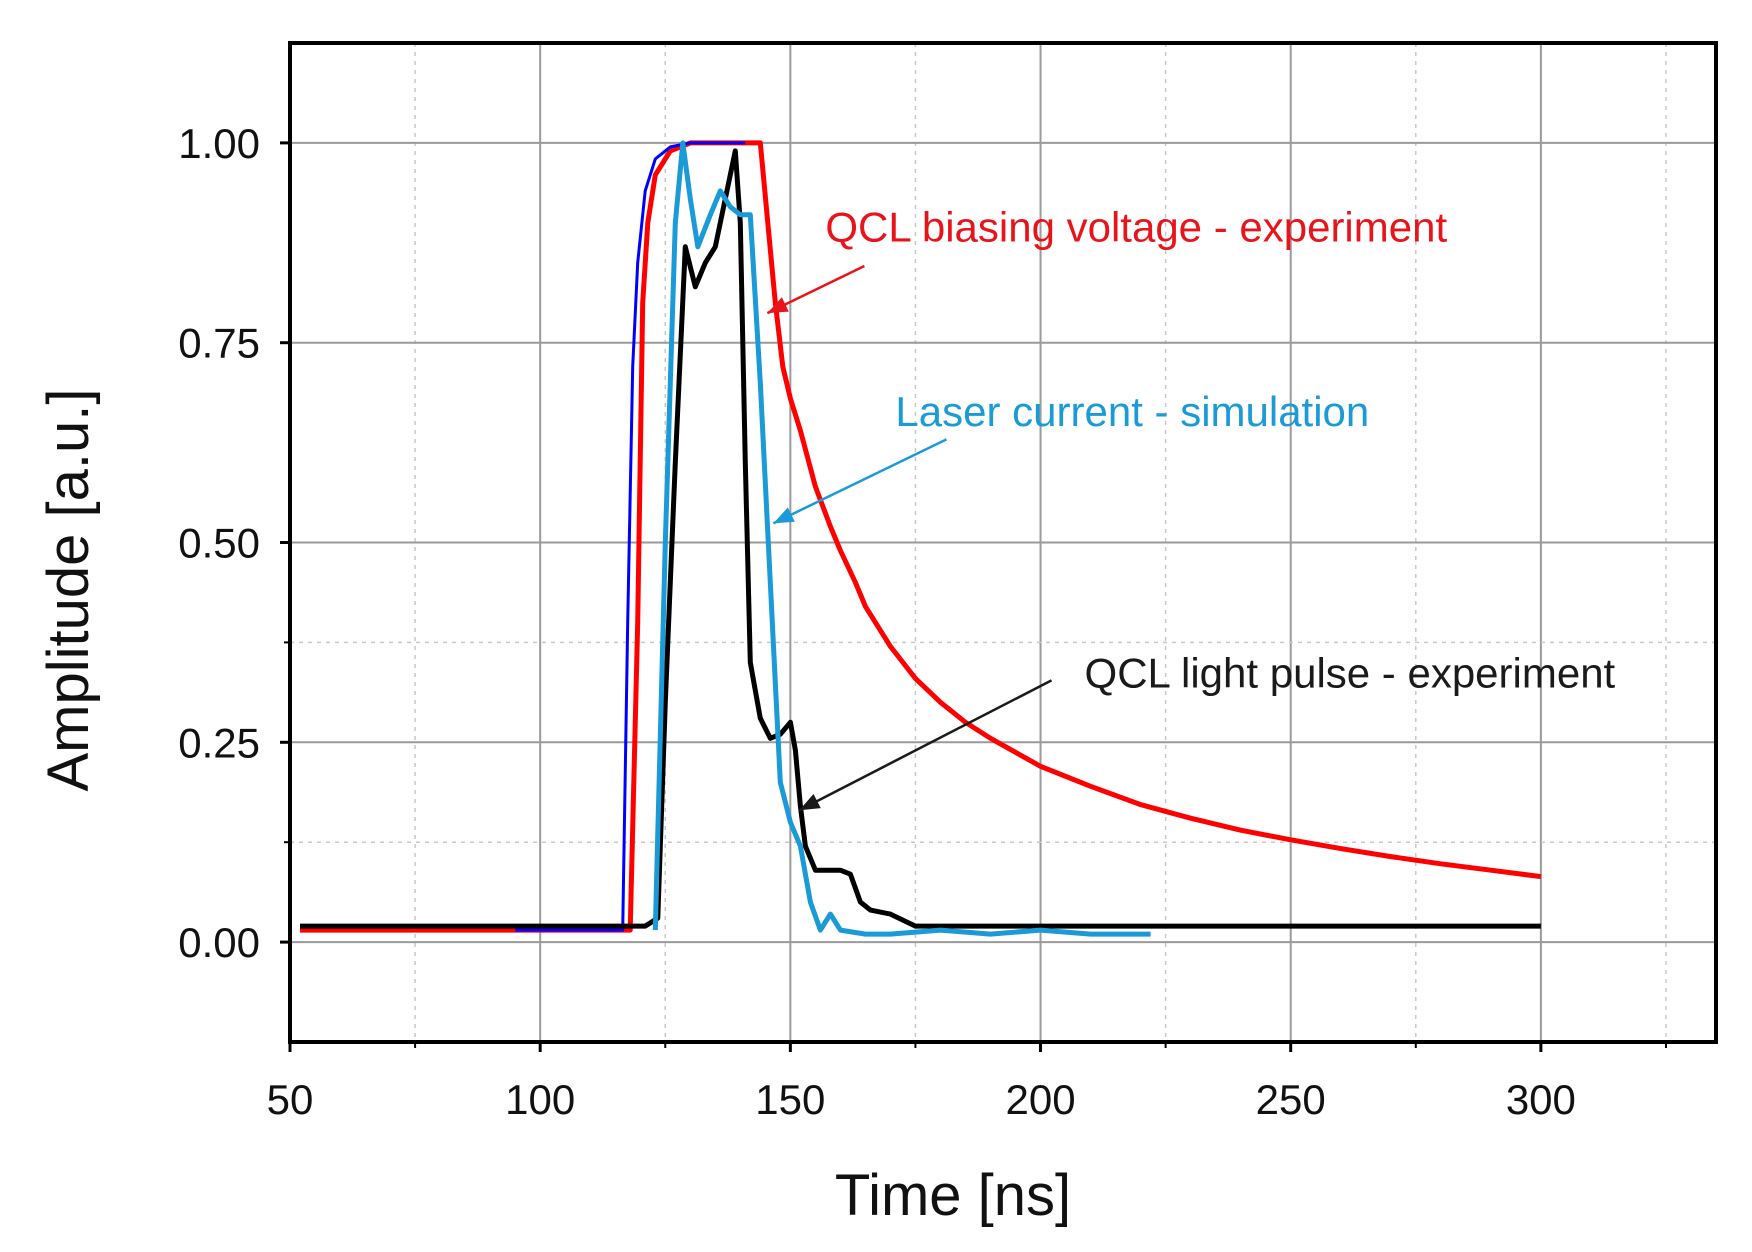  Describe the element at coordinates (1040, 1099) in the screenshot. I see `x-tick-label: 200` at that location.